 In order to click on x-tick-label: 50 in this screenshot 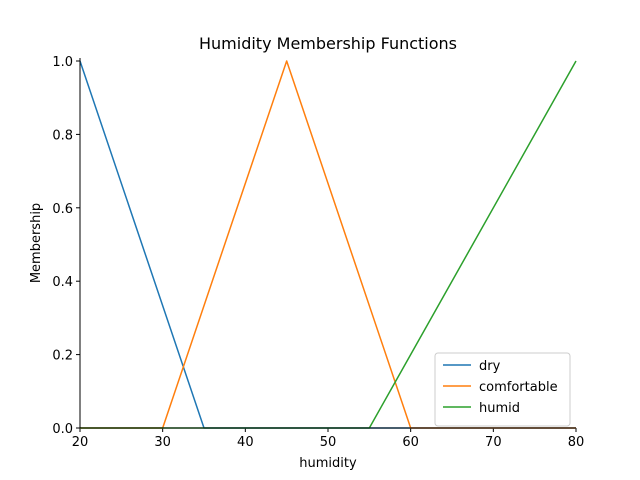, I will do `click(328, 442)`.